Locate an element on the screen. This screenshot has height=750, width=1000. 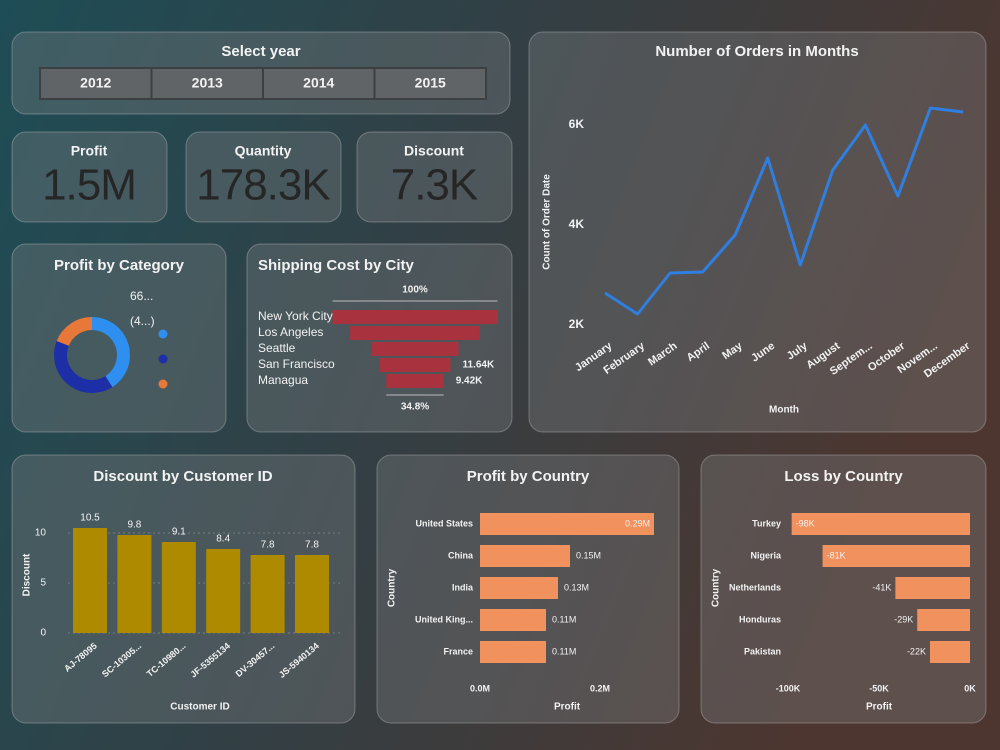
category-label: Los Angeles is located at coordinates (290, 332).